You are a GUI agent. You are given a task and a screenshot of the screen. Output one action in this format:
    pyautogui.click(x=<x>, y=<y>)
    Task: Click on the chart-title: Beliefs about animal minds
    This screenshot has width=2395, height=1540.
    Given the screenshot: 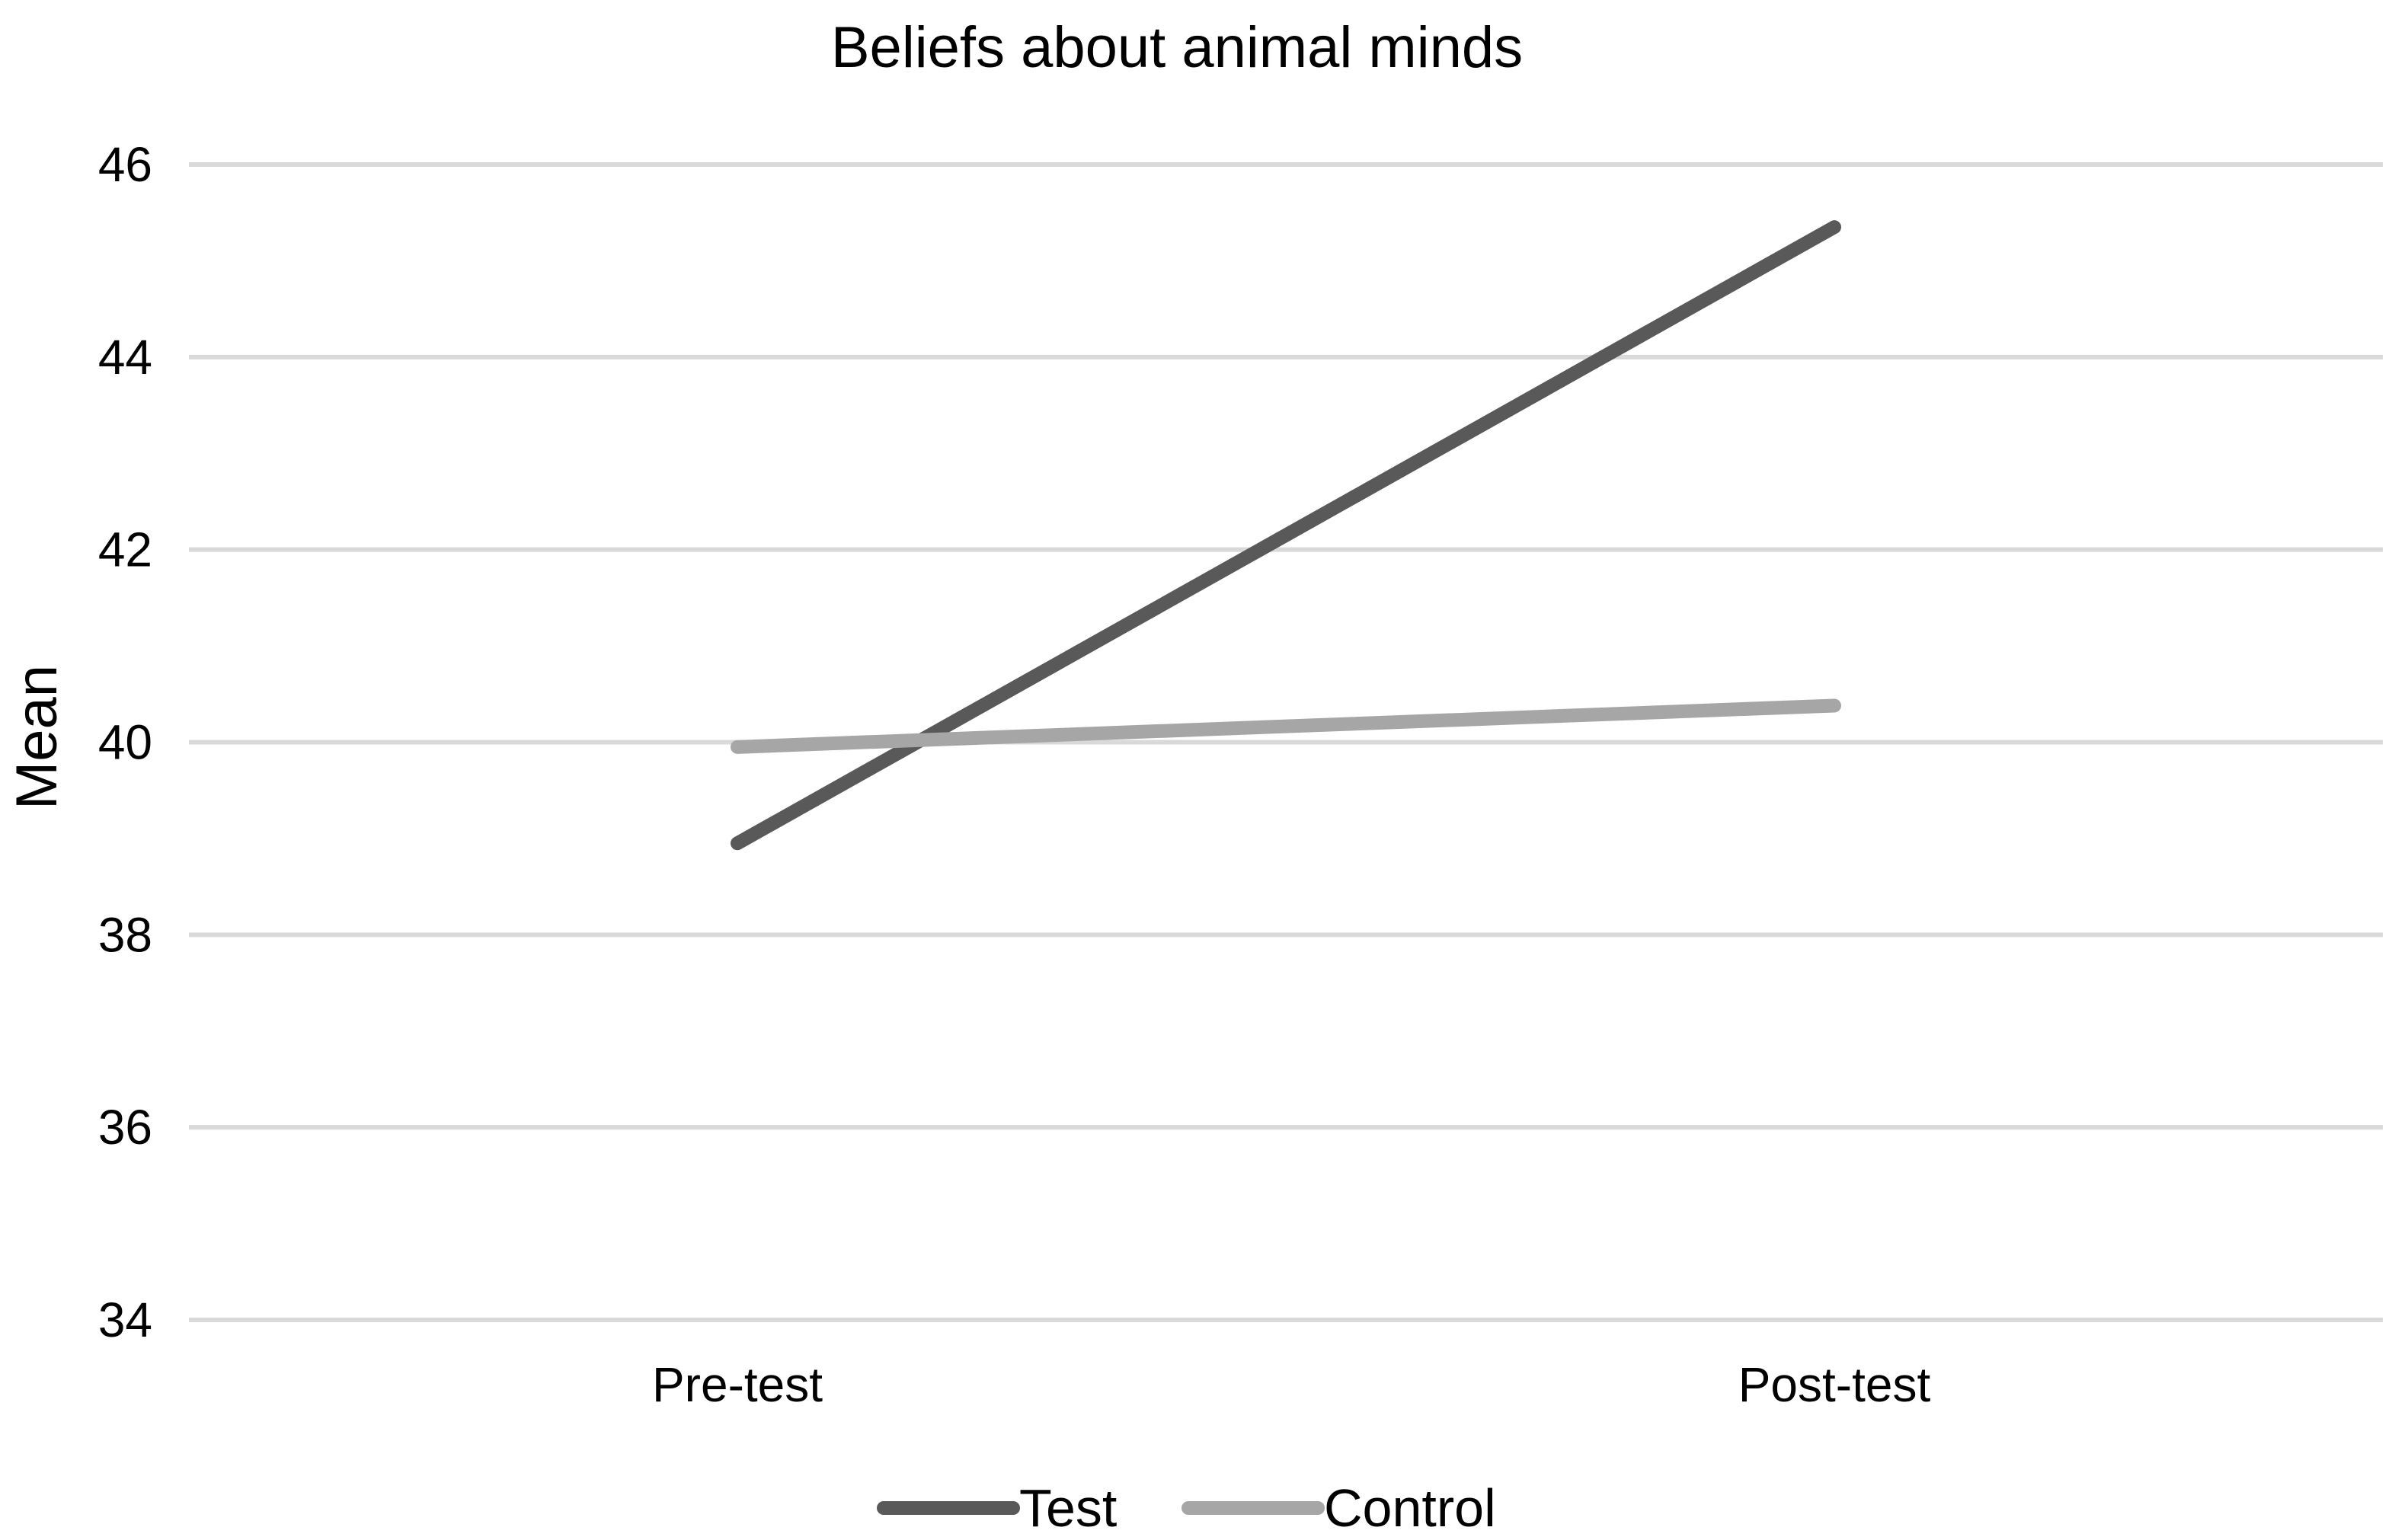 What is the action you would take?
    pyautogui.click(x=1177, y=47)
    